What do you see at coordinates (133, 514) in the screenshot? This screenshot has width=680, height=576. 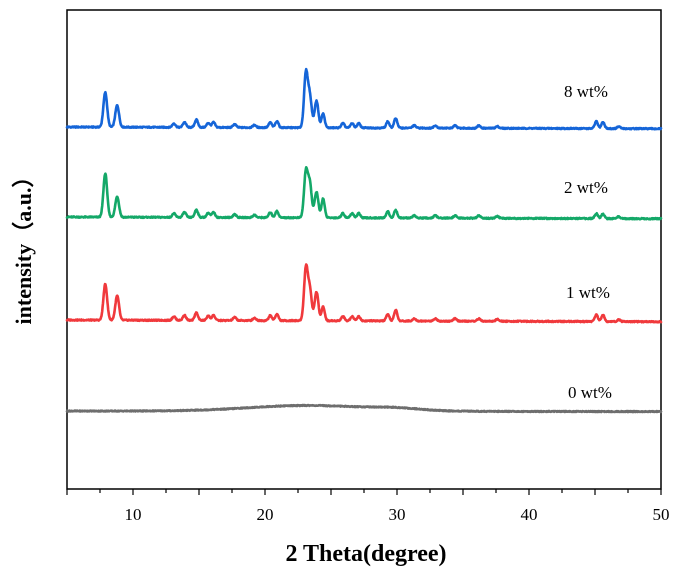 I see `x-tick-label: 10` at bounding box center [133, 514].